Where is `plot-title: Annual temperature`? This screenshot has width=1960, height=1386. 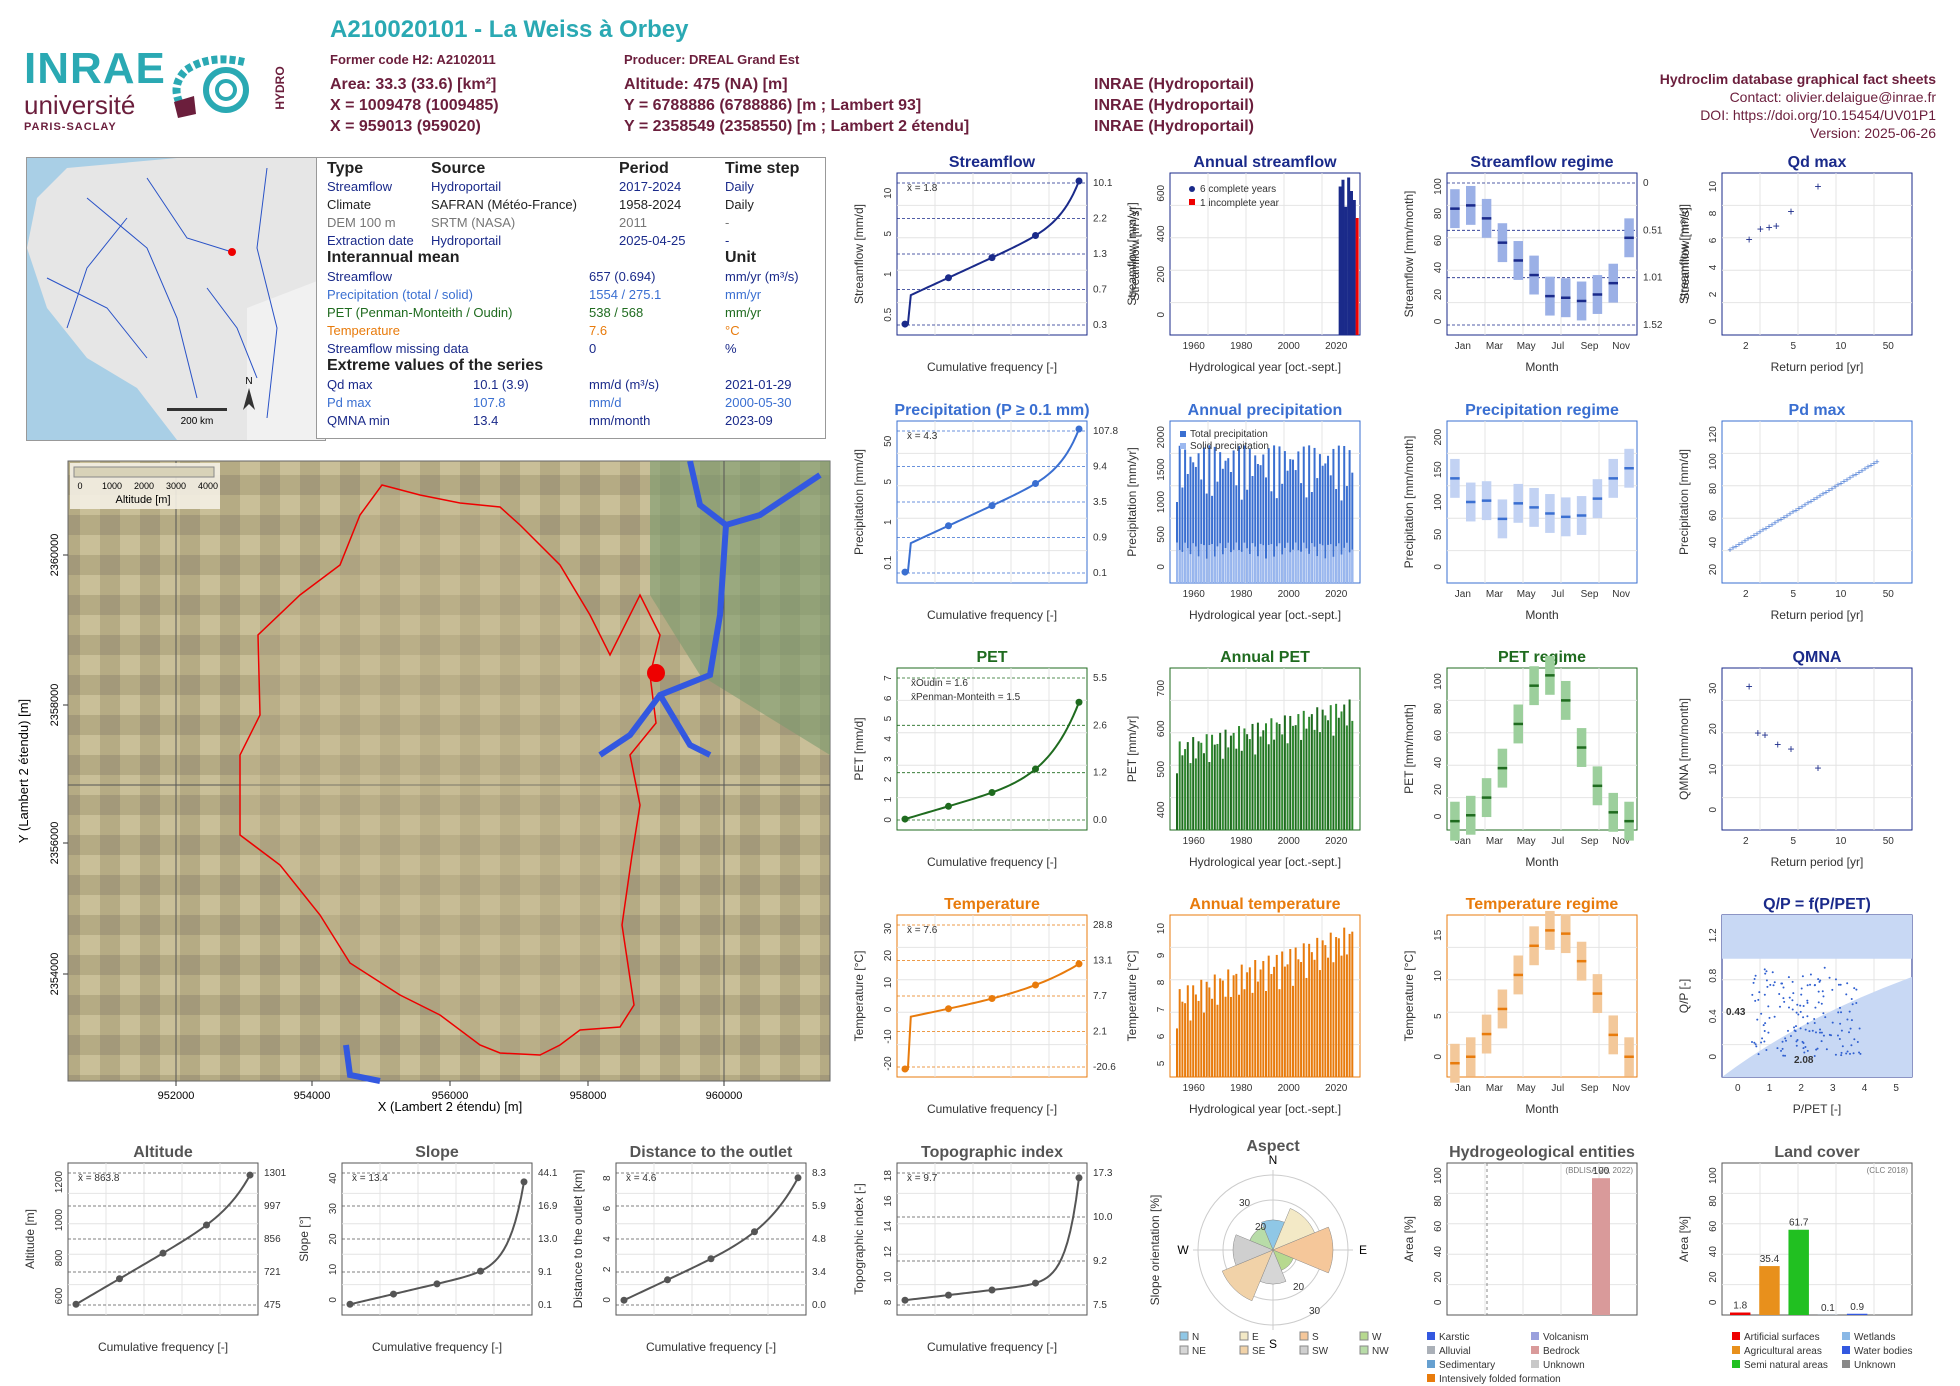
plot-title: Annual temperature is located at coordinates (1264, 904).